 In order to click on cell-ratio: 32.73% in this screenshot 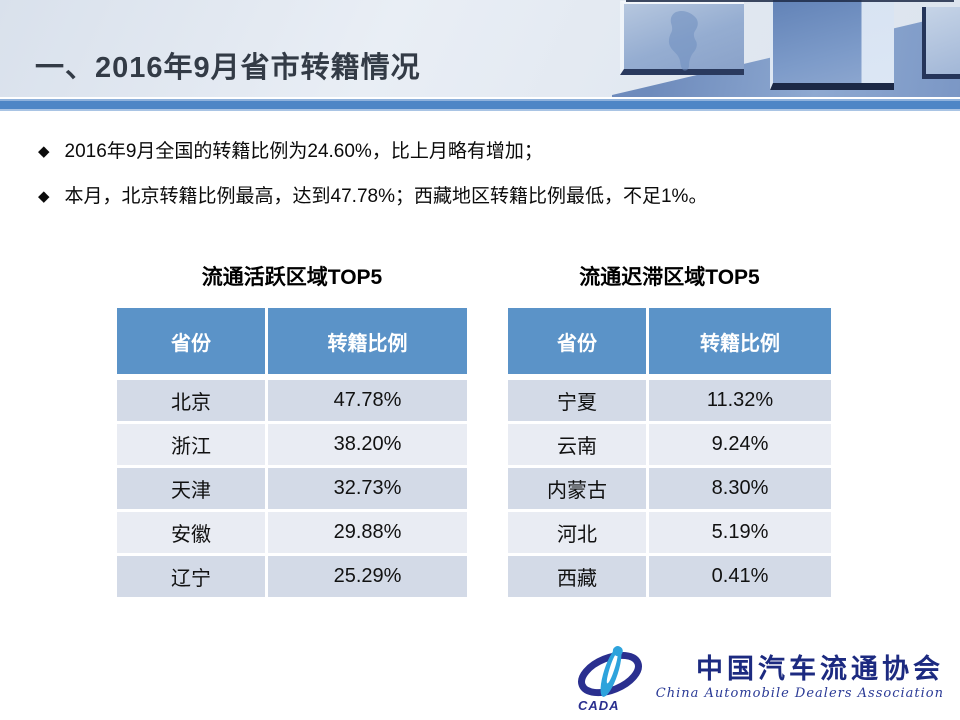, I will do `click(367, 488)`.